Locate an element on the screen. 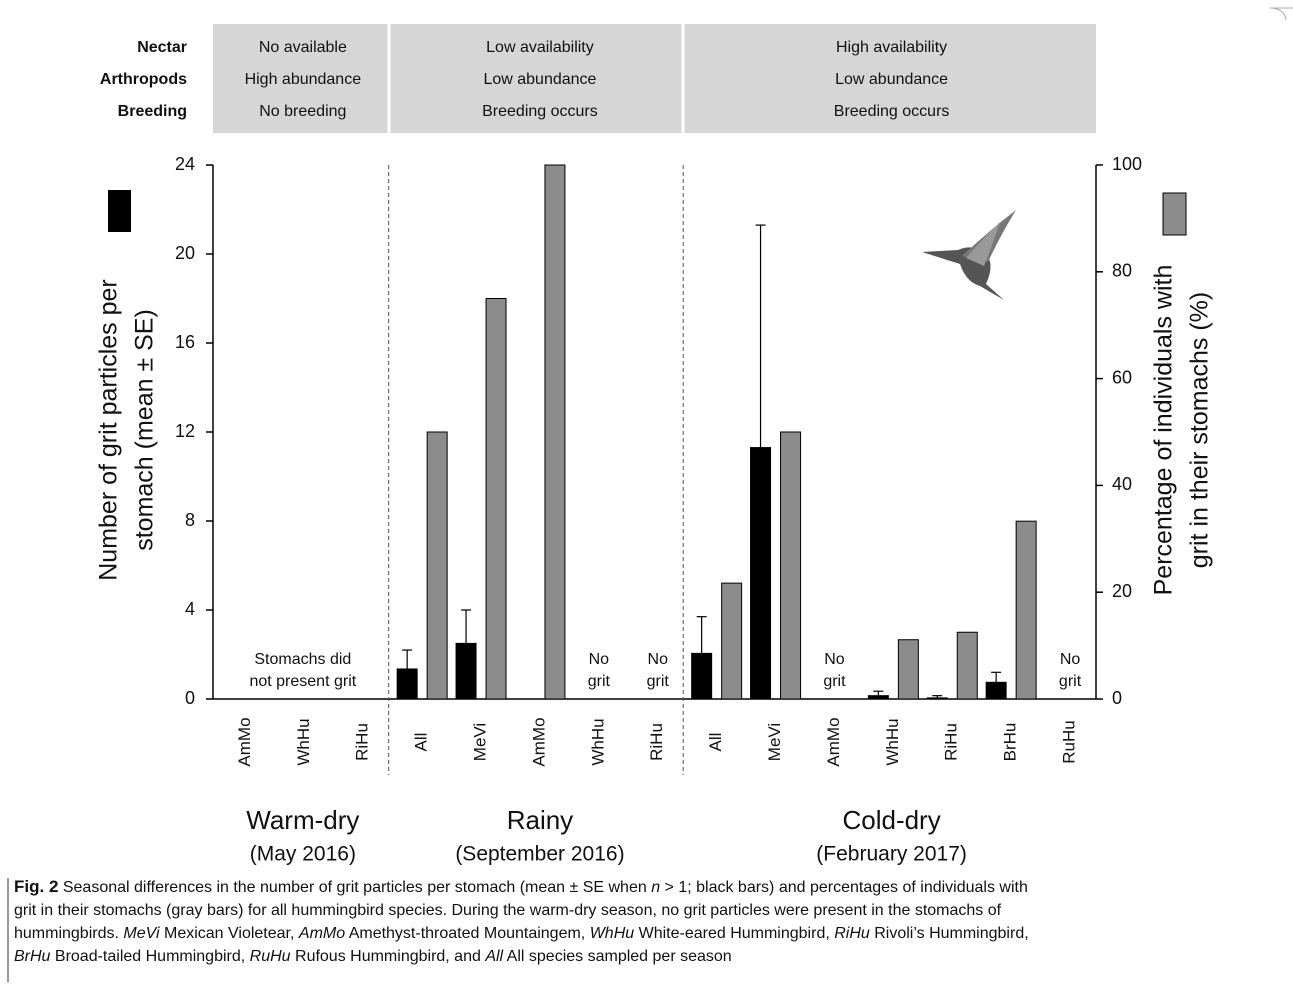  group-name: Rainy is located at coordinates (540, 820).